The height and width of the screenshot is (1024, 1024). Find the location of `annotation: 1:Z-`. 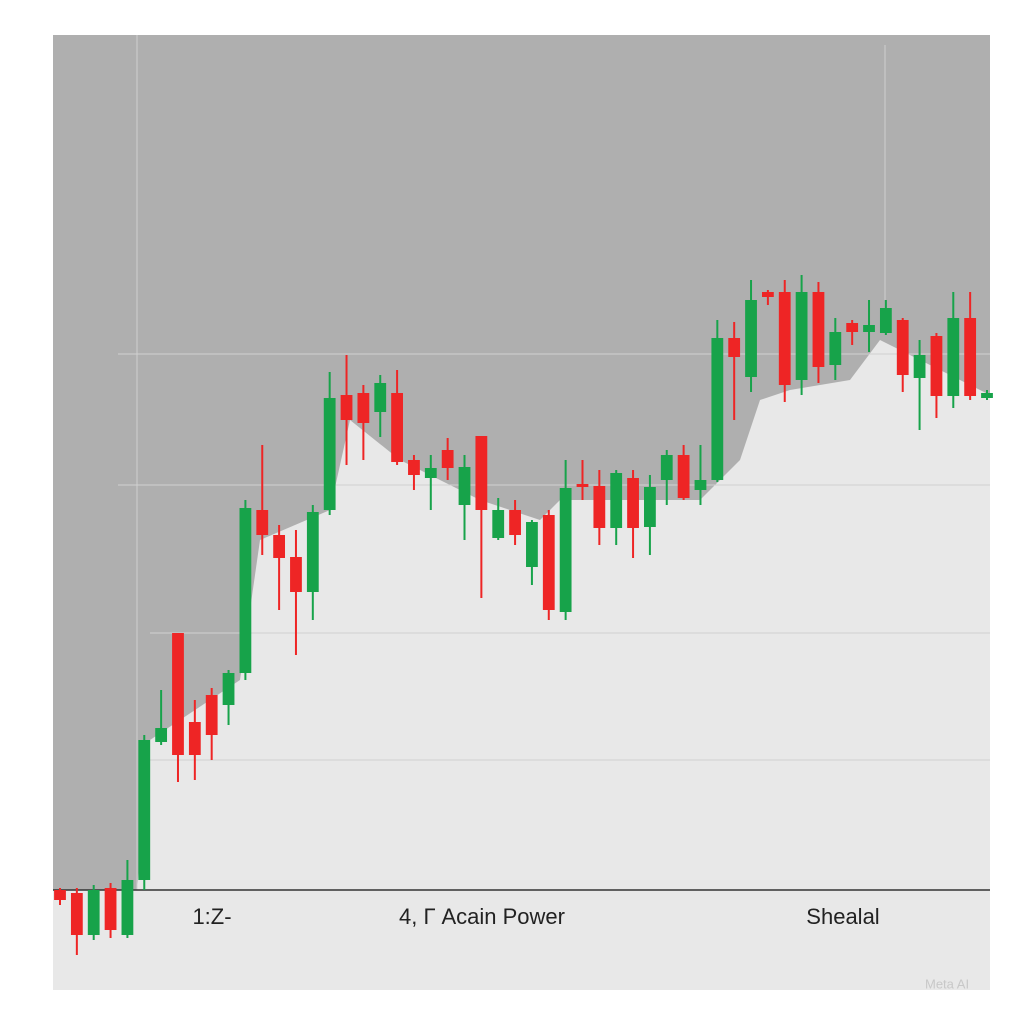

annotation: 1:Z- is located at coordinates (211, 916).